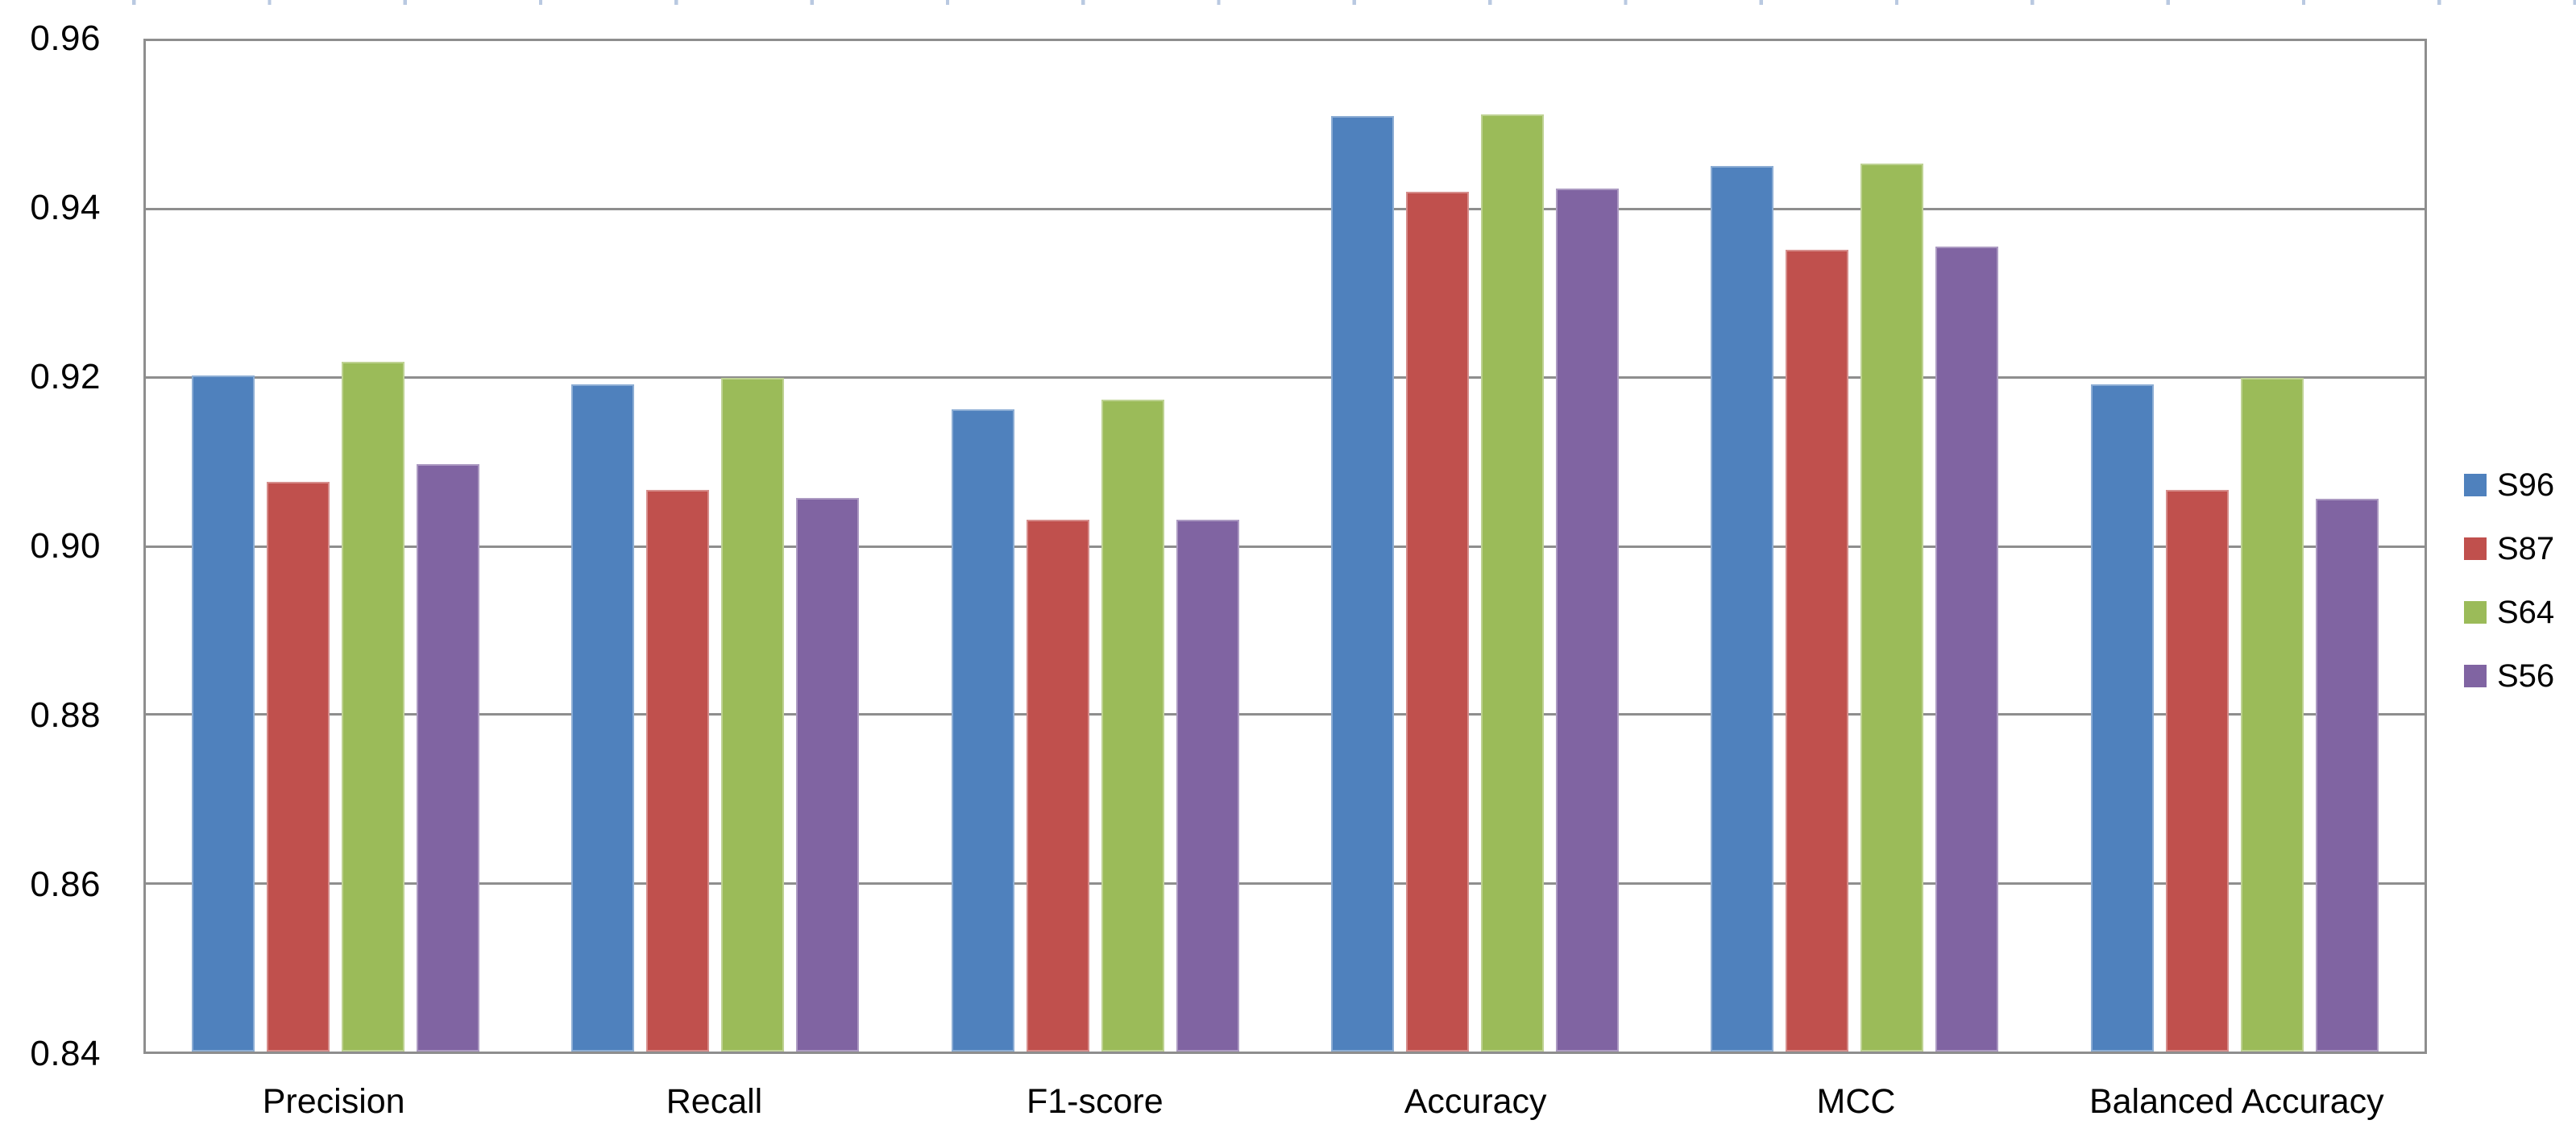 This screenshot has height=1145, width=2576. I want to click on bar-S64-balanced-accuracy, so click(2272, 715).